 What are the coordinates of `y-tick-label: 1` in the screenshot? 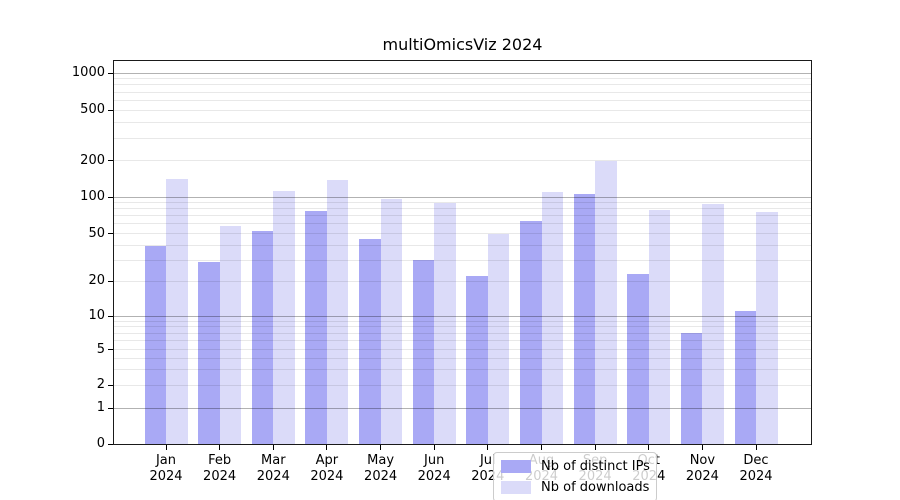 It's located at (100, 407).